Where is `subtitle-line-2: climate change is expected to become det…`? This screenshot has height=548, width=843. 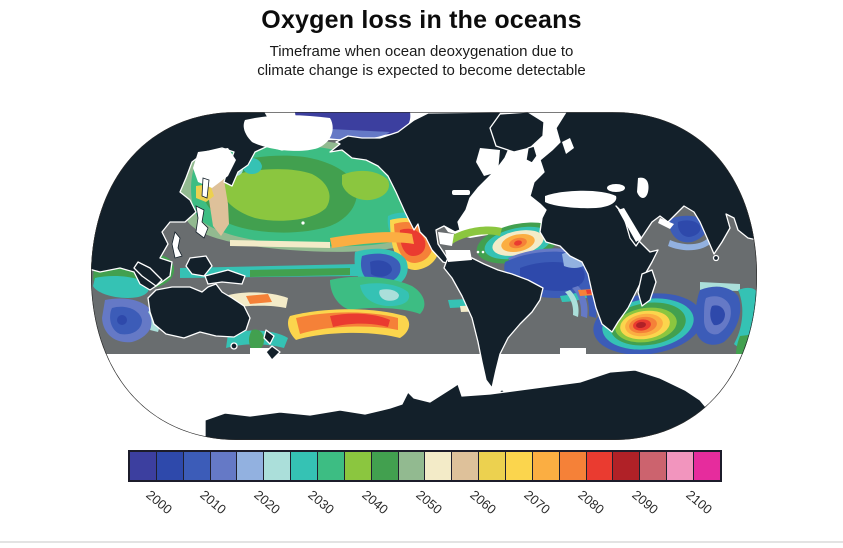
subtitle-line-2: climate change is expected to become det… is located at coordinates (421, 70).